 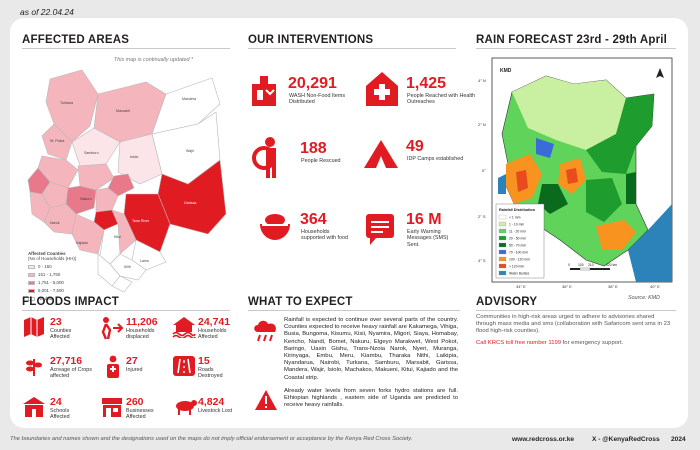 What do you see at coordinates (117, 237) in the screenshot?
I see `svg-text: Kitui` at bounding box center [117, 237].